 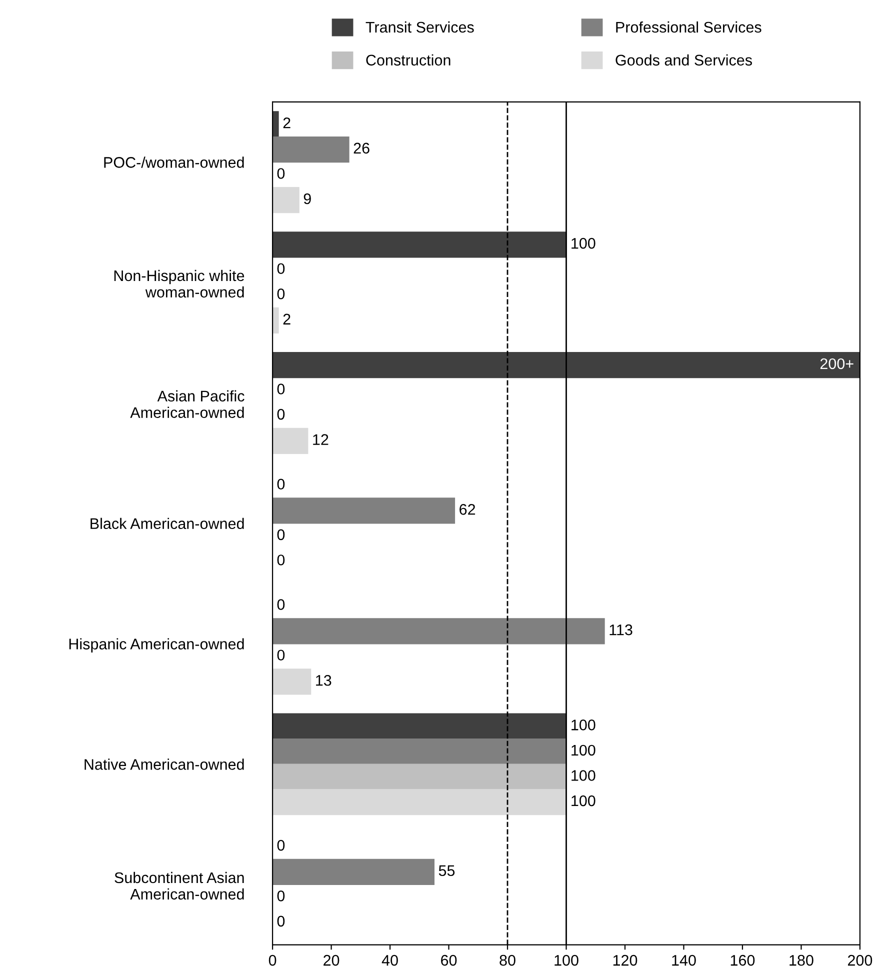 What do you see at coordinates (802, 960) in the screenshot?
I see `x-tick-label: 180` at bounding box center [802, 960].